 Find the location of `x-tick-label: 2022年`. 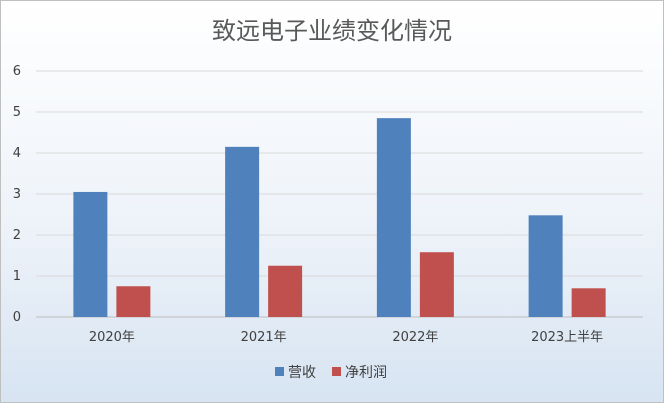

x-tick-label: 2022年 is located at coordinates (415, 337).